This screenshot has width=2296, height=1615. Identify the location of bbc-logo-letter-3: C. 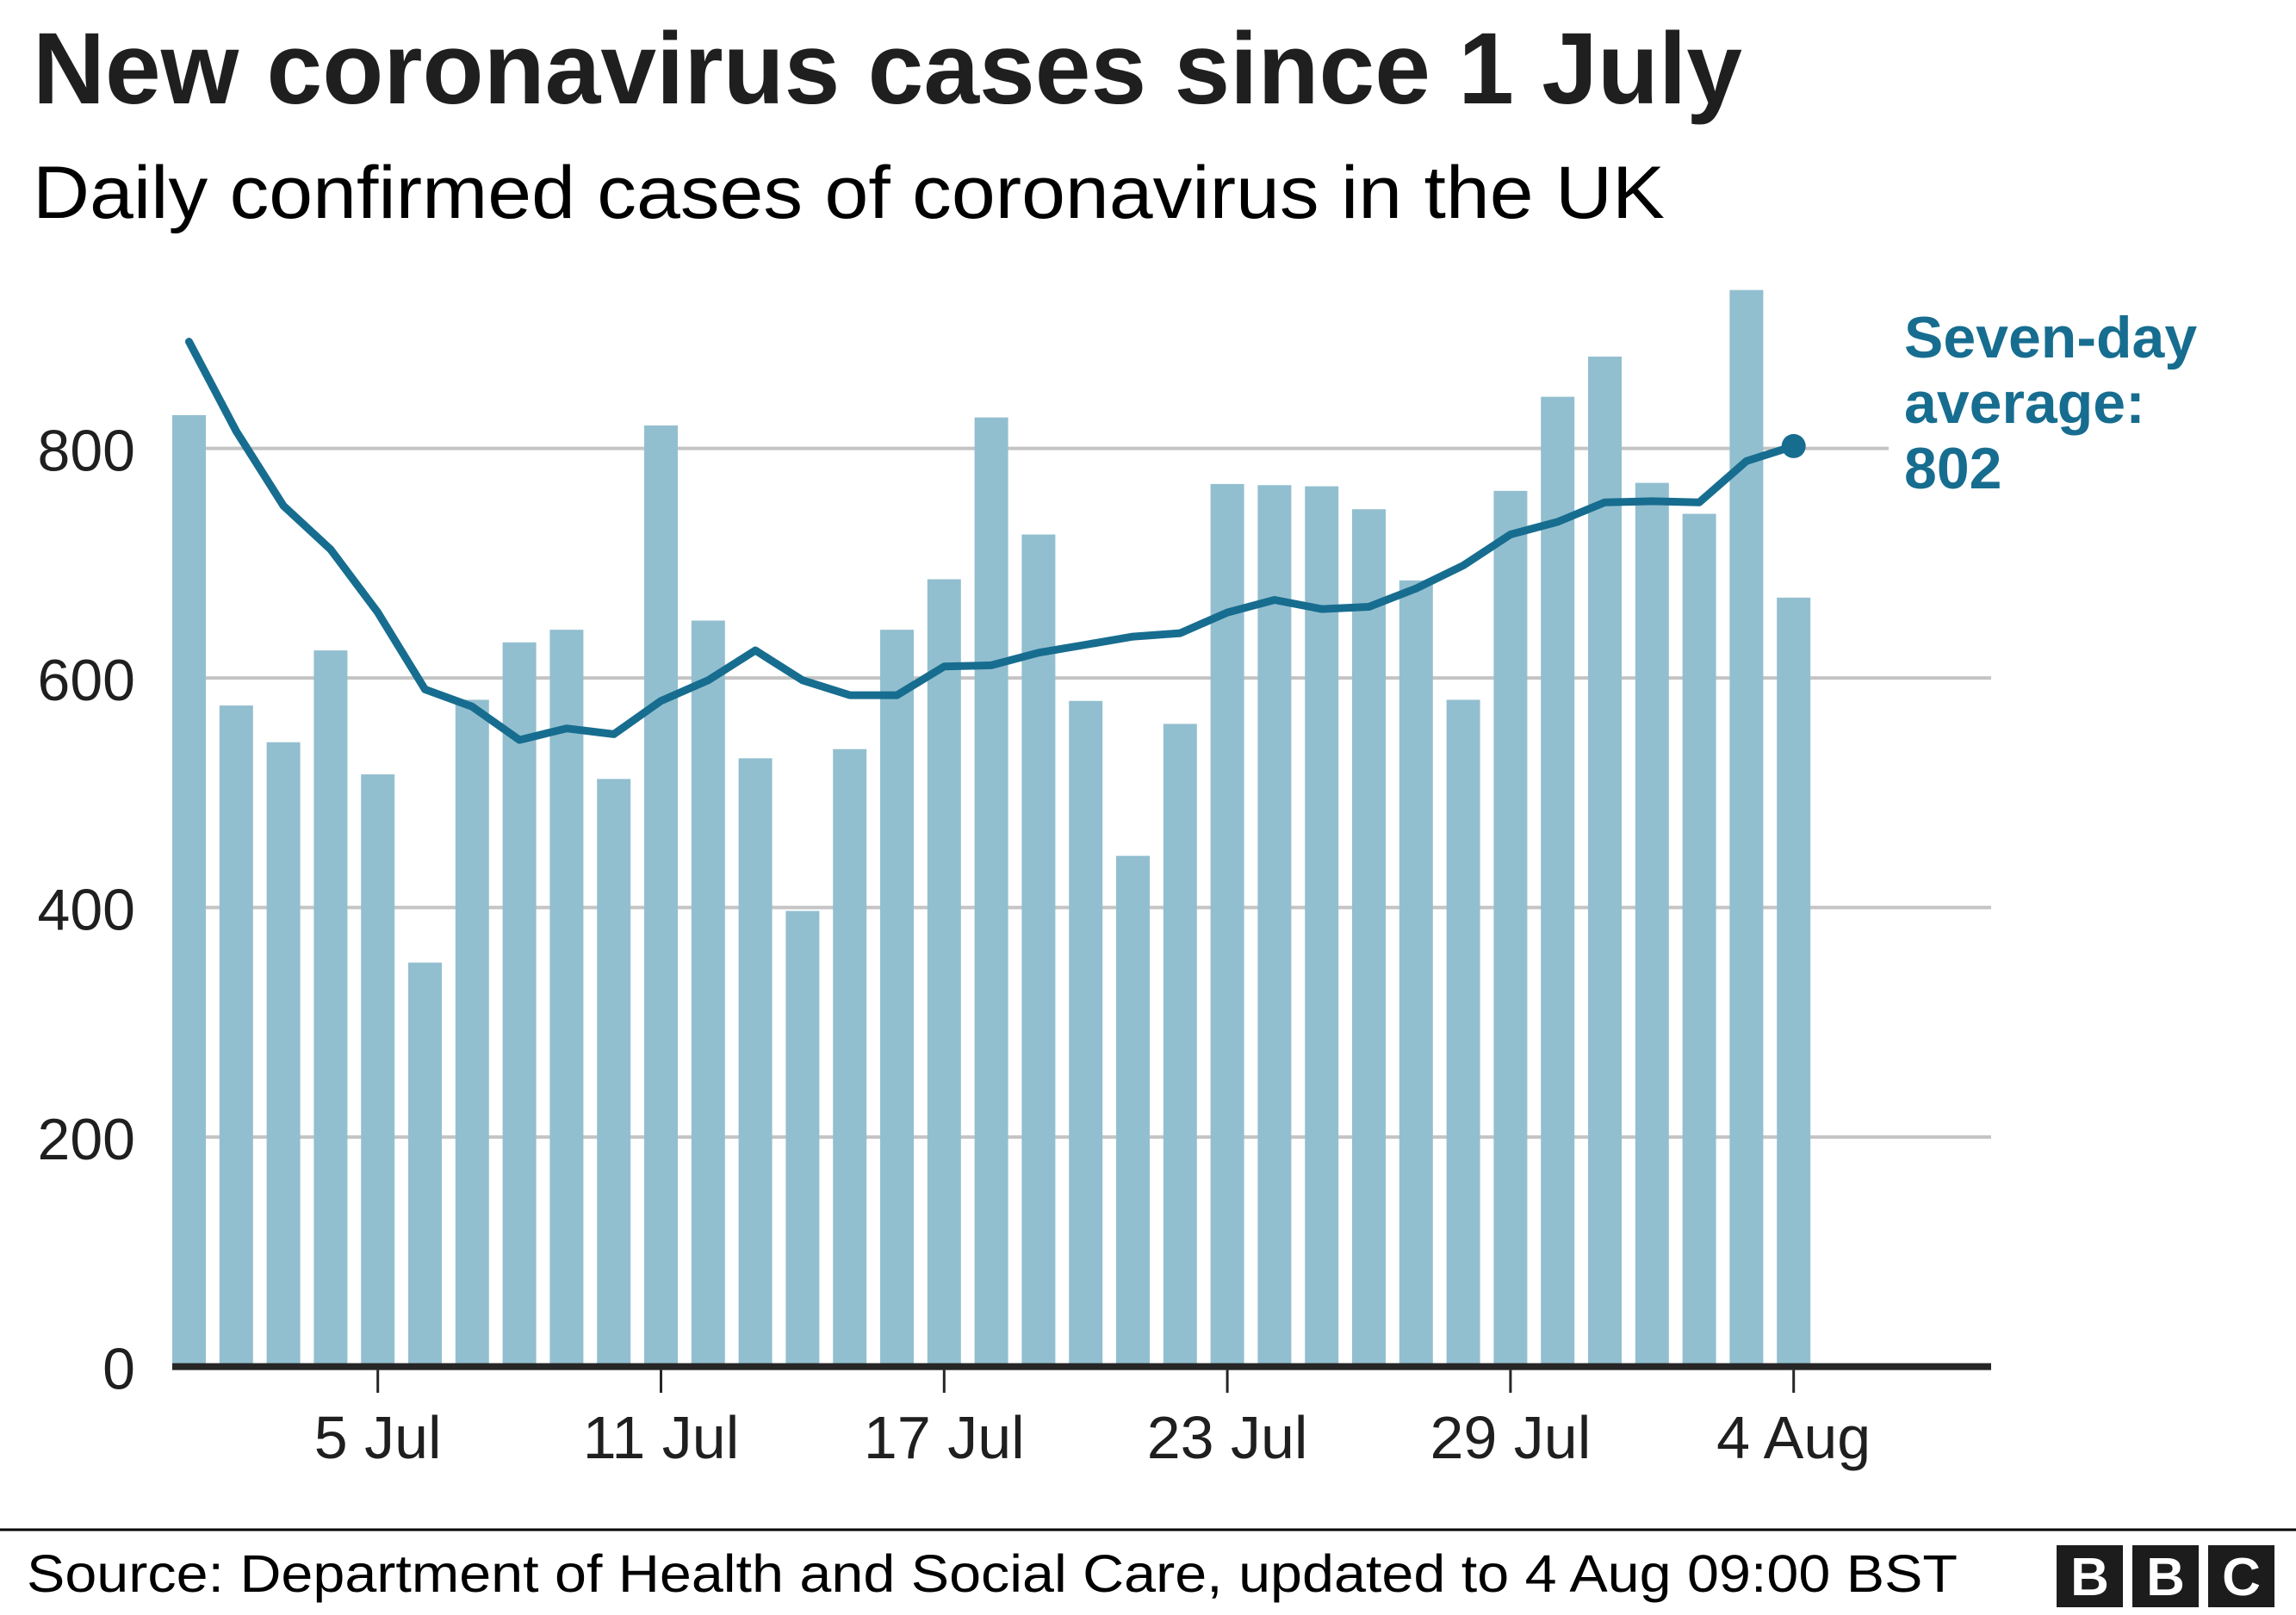
(2241, 1577).